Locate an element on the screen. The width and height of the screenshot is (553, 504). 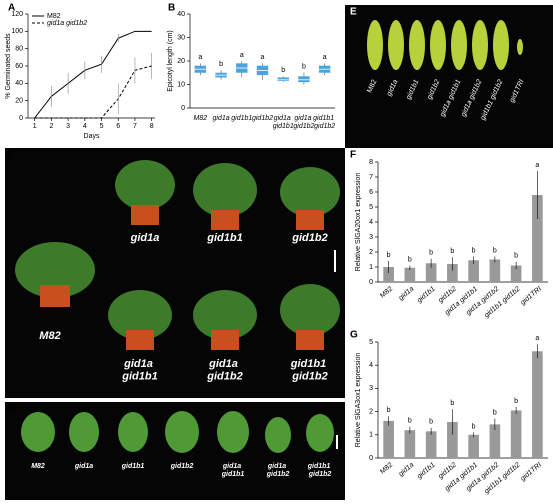
x-tick-label: 7 is located at coordinates (135, 126).